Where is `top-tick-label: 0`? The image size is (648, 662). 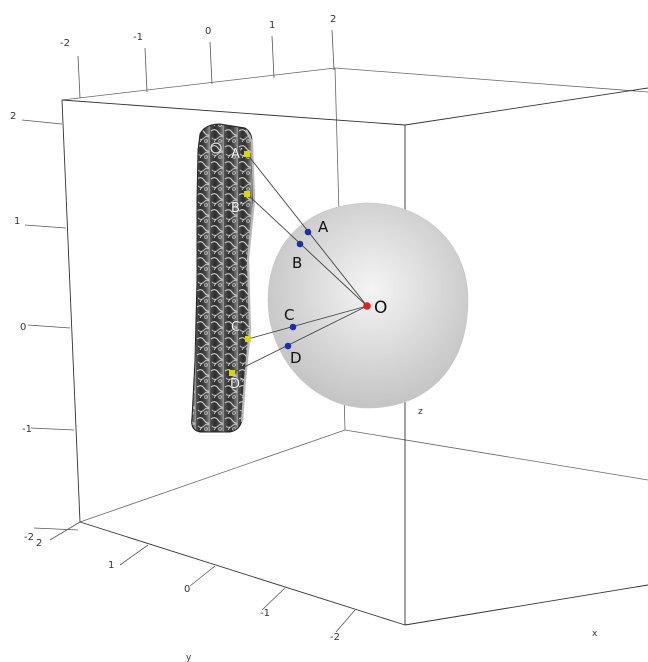 top-tick-label: 0 is located at coordinates (208, 31).